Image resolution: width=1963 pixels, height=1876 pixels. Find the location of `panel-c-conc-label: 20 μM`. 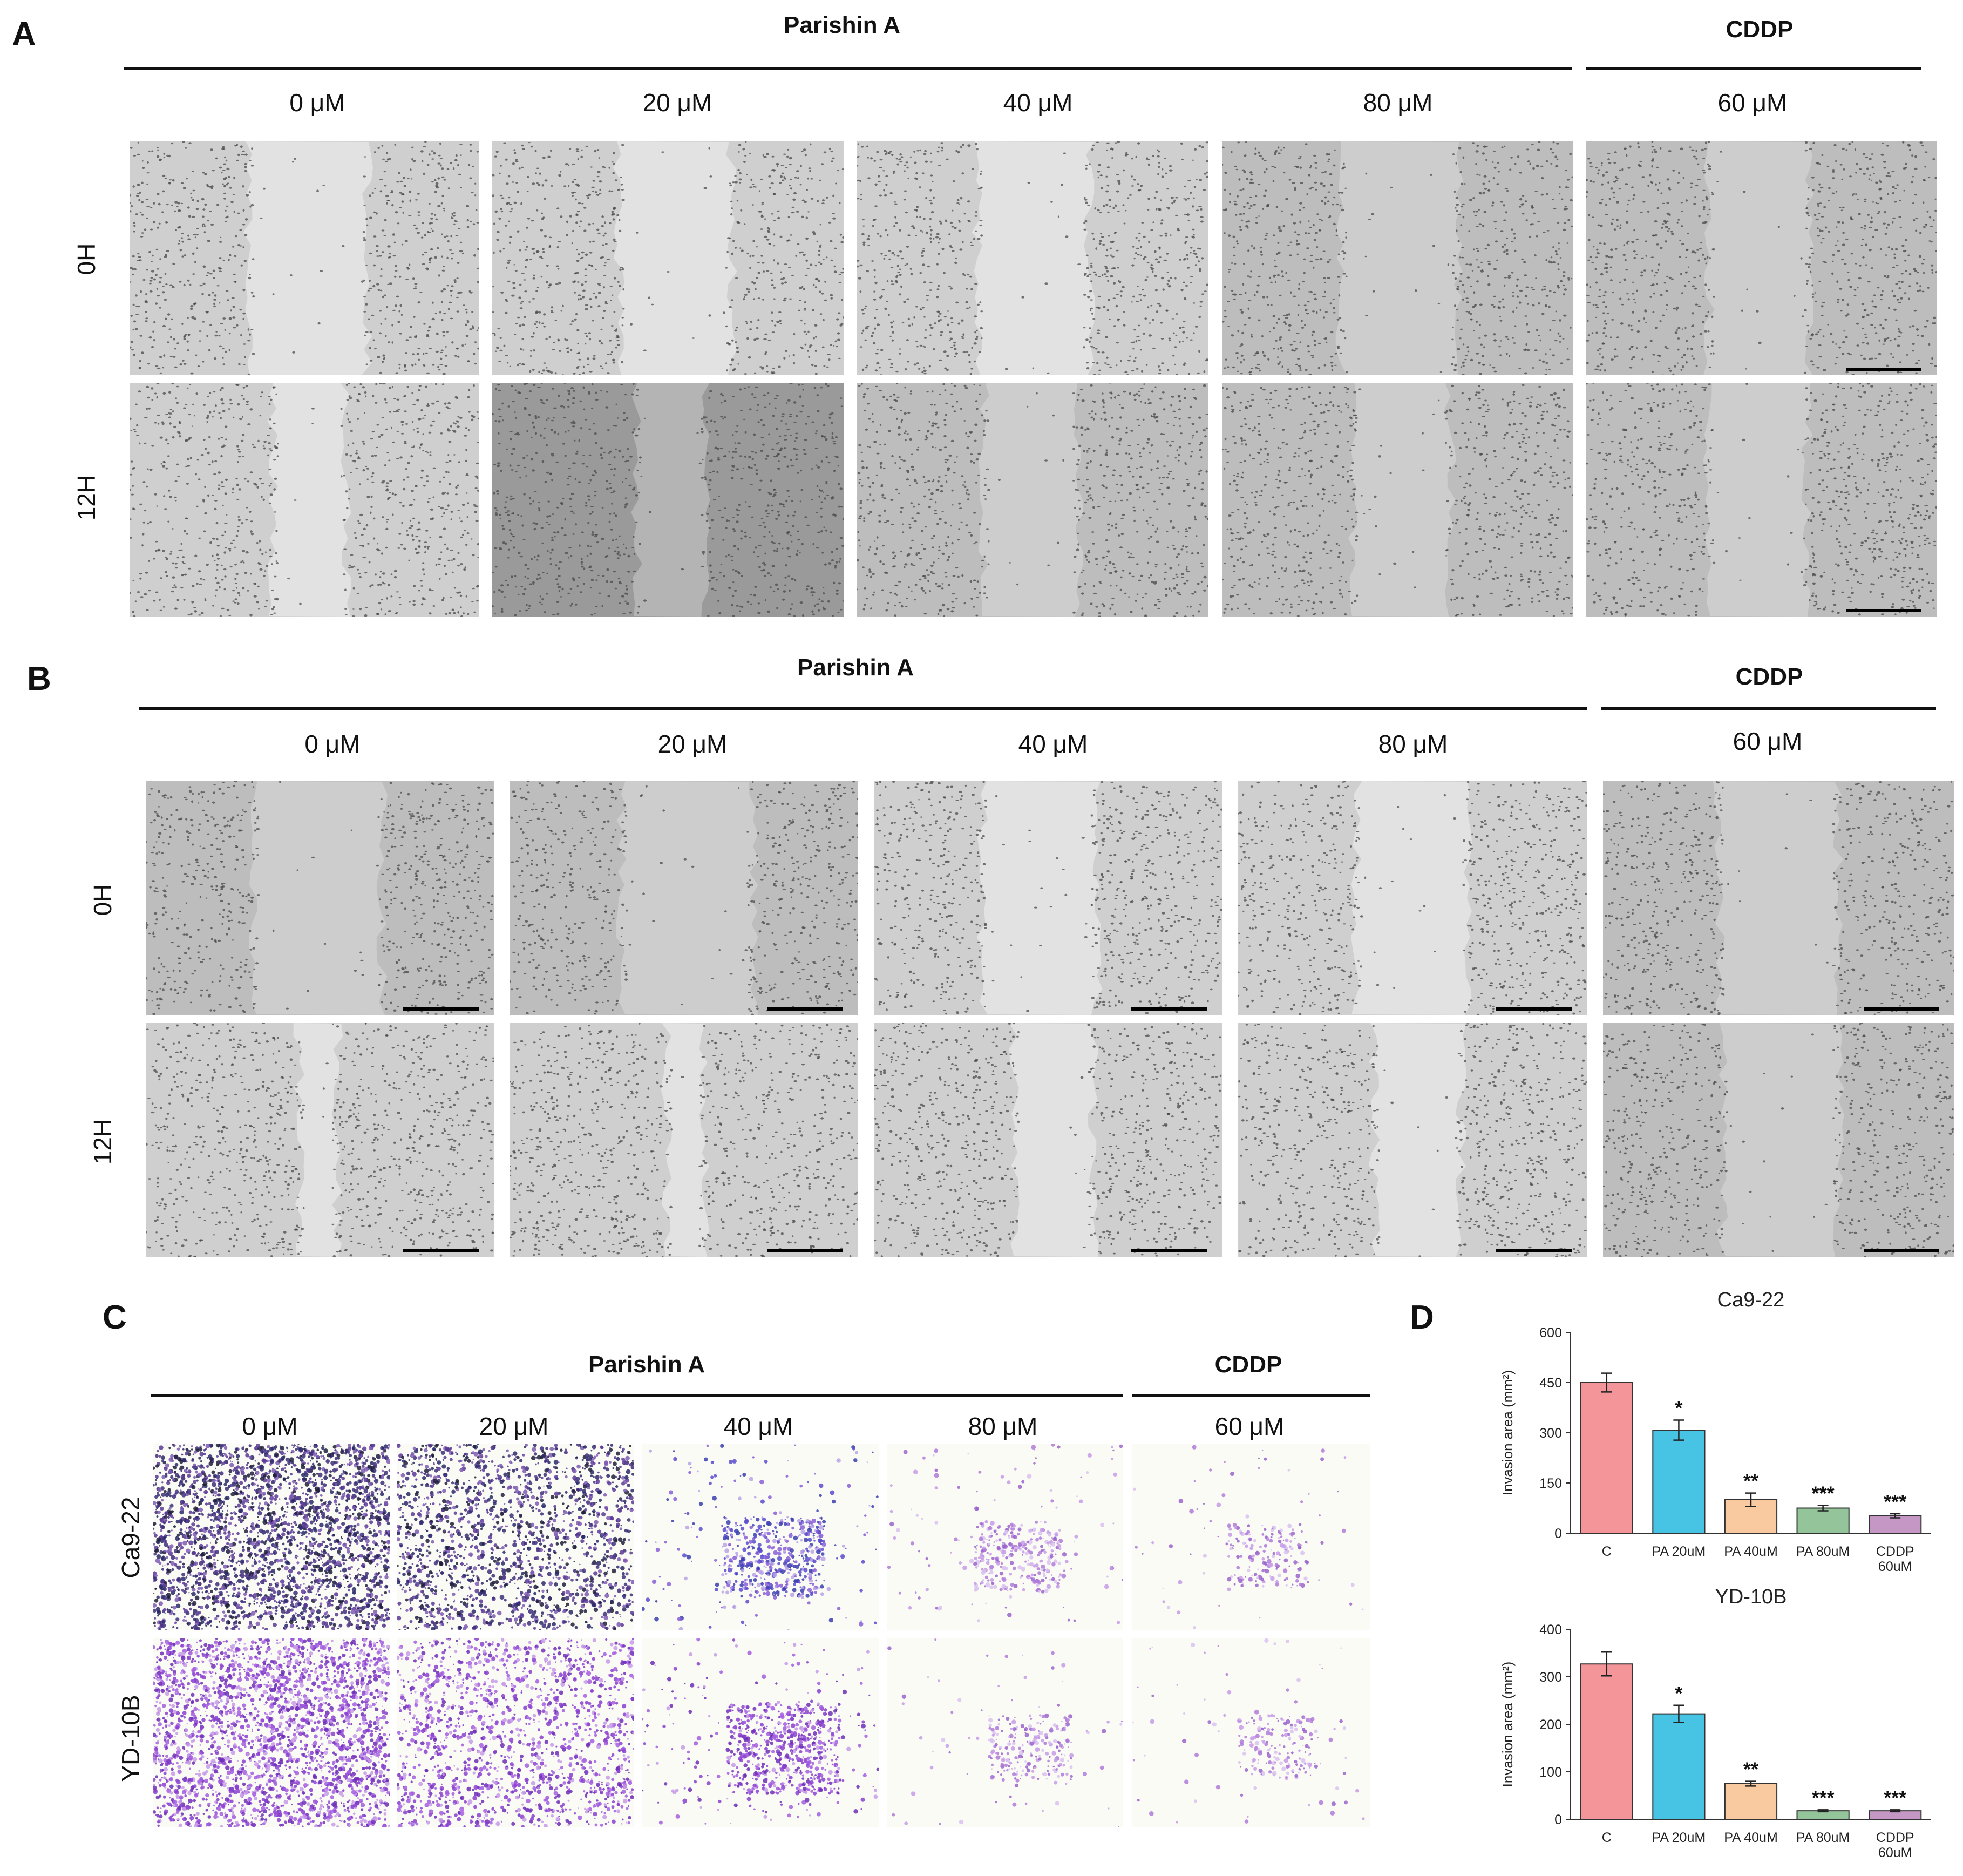

panel-c-conc-label: 20 μM is located at coordinates (514, 1426).